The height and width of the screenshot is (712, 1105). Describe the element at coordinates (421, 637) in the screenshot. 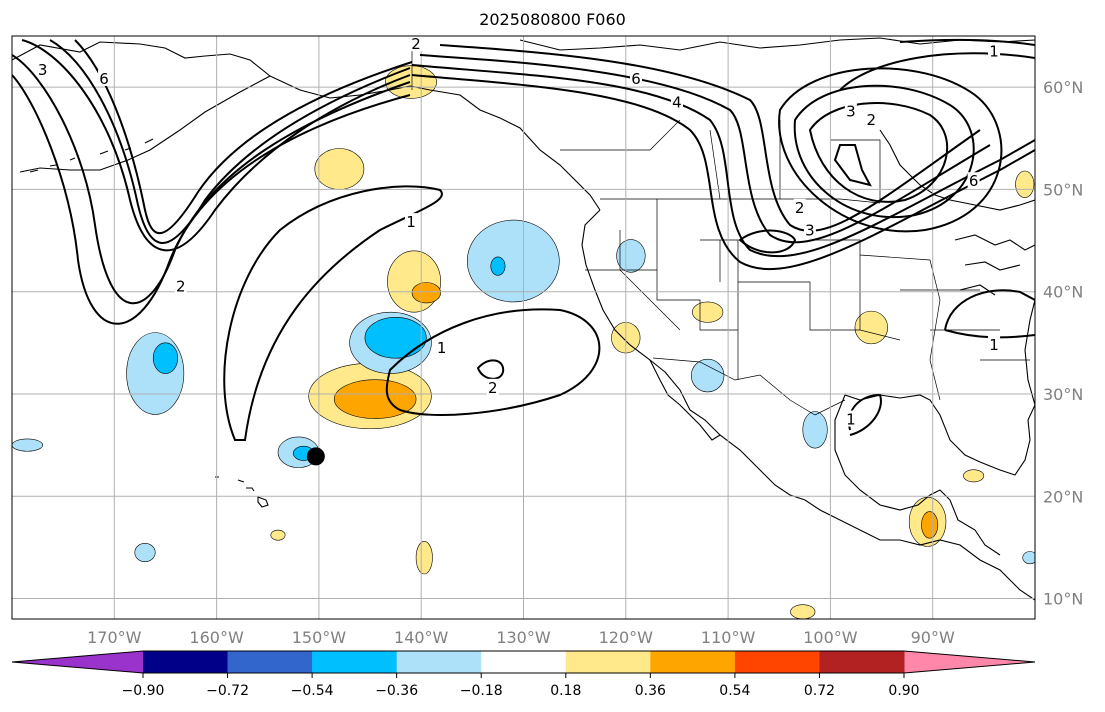

I see `lon-tick-label: 140°W` at that location.